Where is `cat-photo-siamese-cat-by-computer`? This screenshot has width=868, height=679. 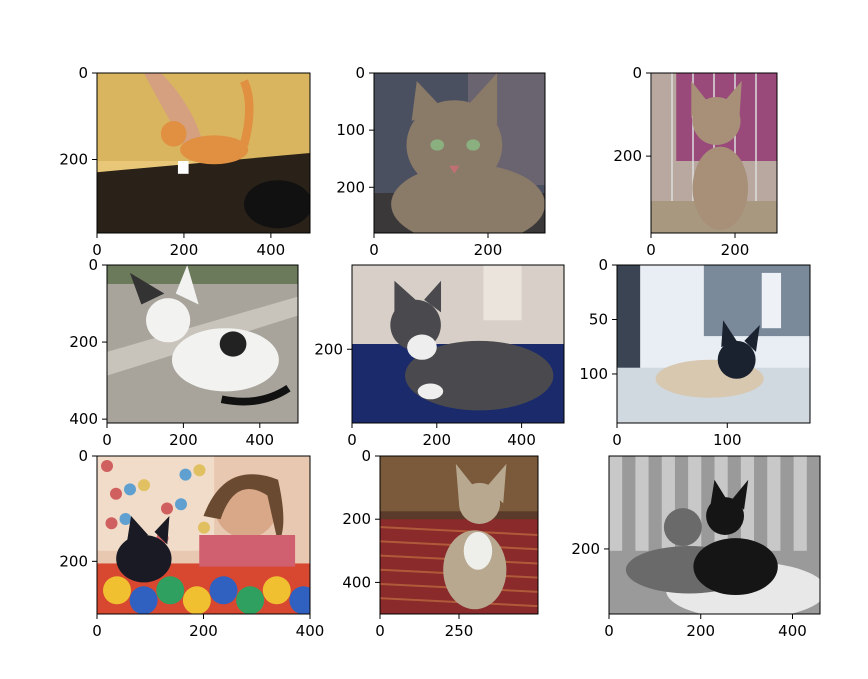 cat-photo-siamese-cat-by-computer is located at coordinates (713, 344).